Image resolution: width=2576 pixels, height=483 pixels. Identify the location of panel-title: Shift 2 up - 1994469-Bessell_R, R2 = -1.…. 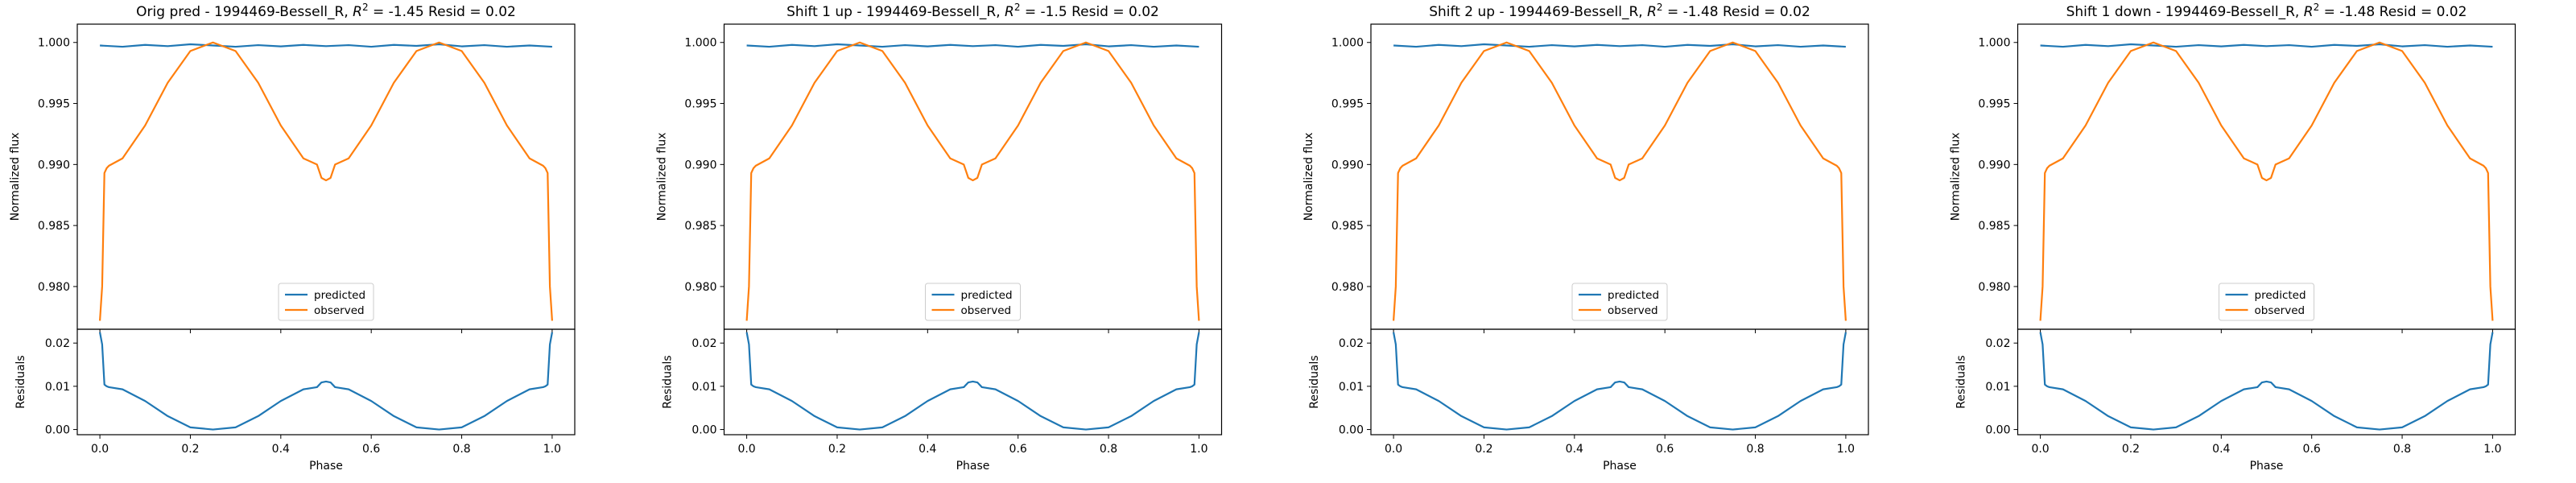
(1619, 11).